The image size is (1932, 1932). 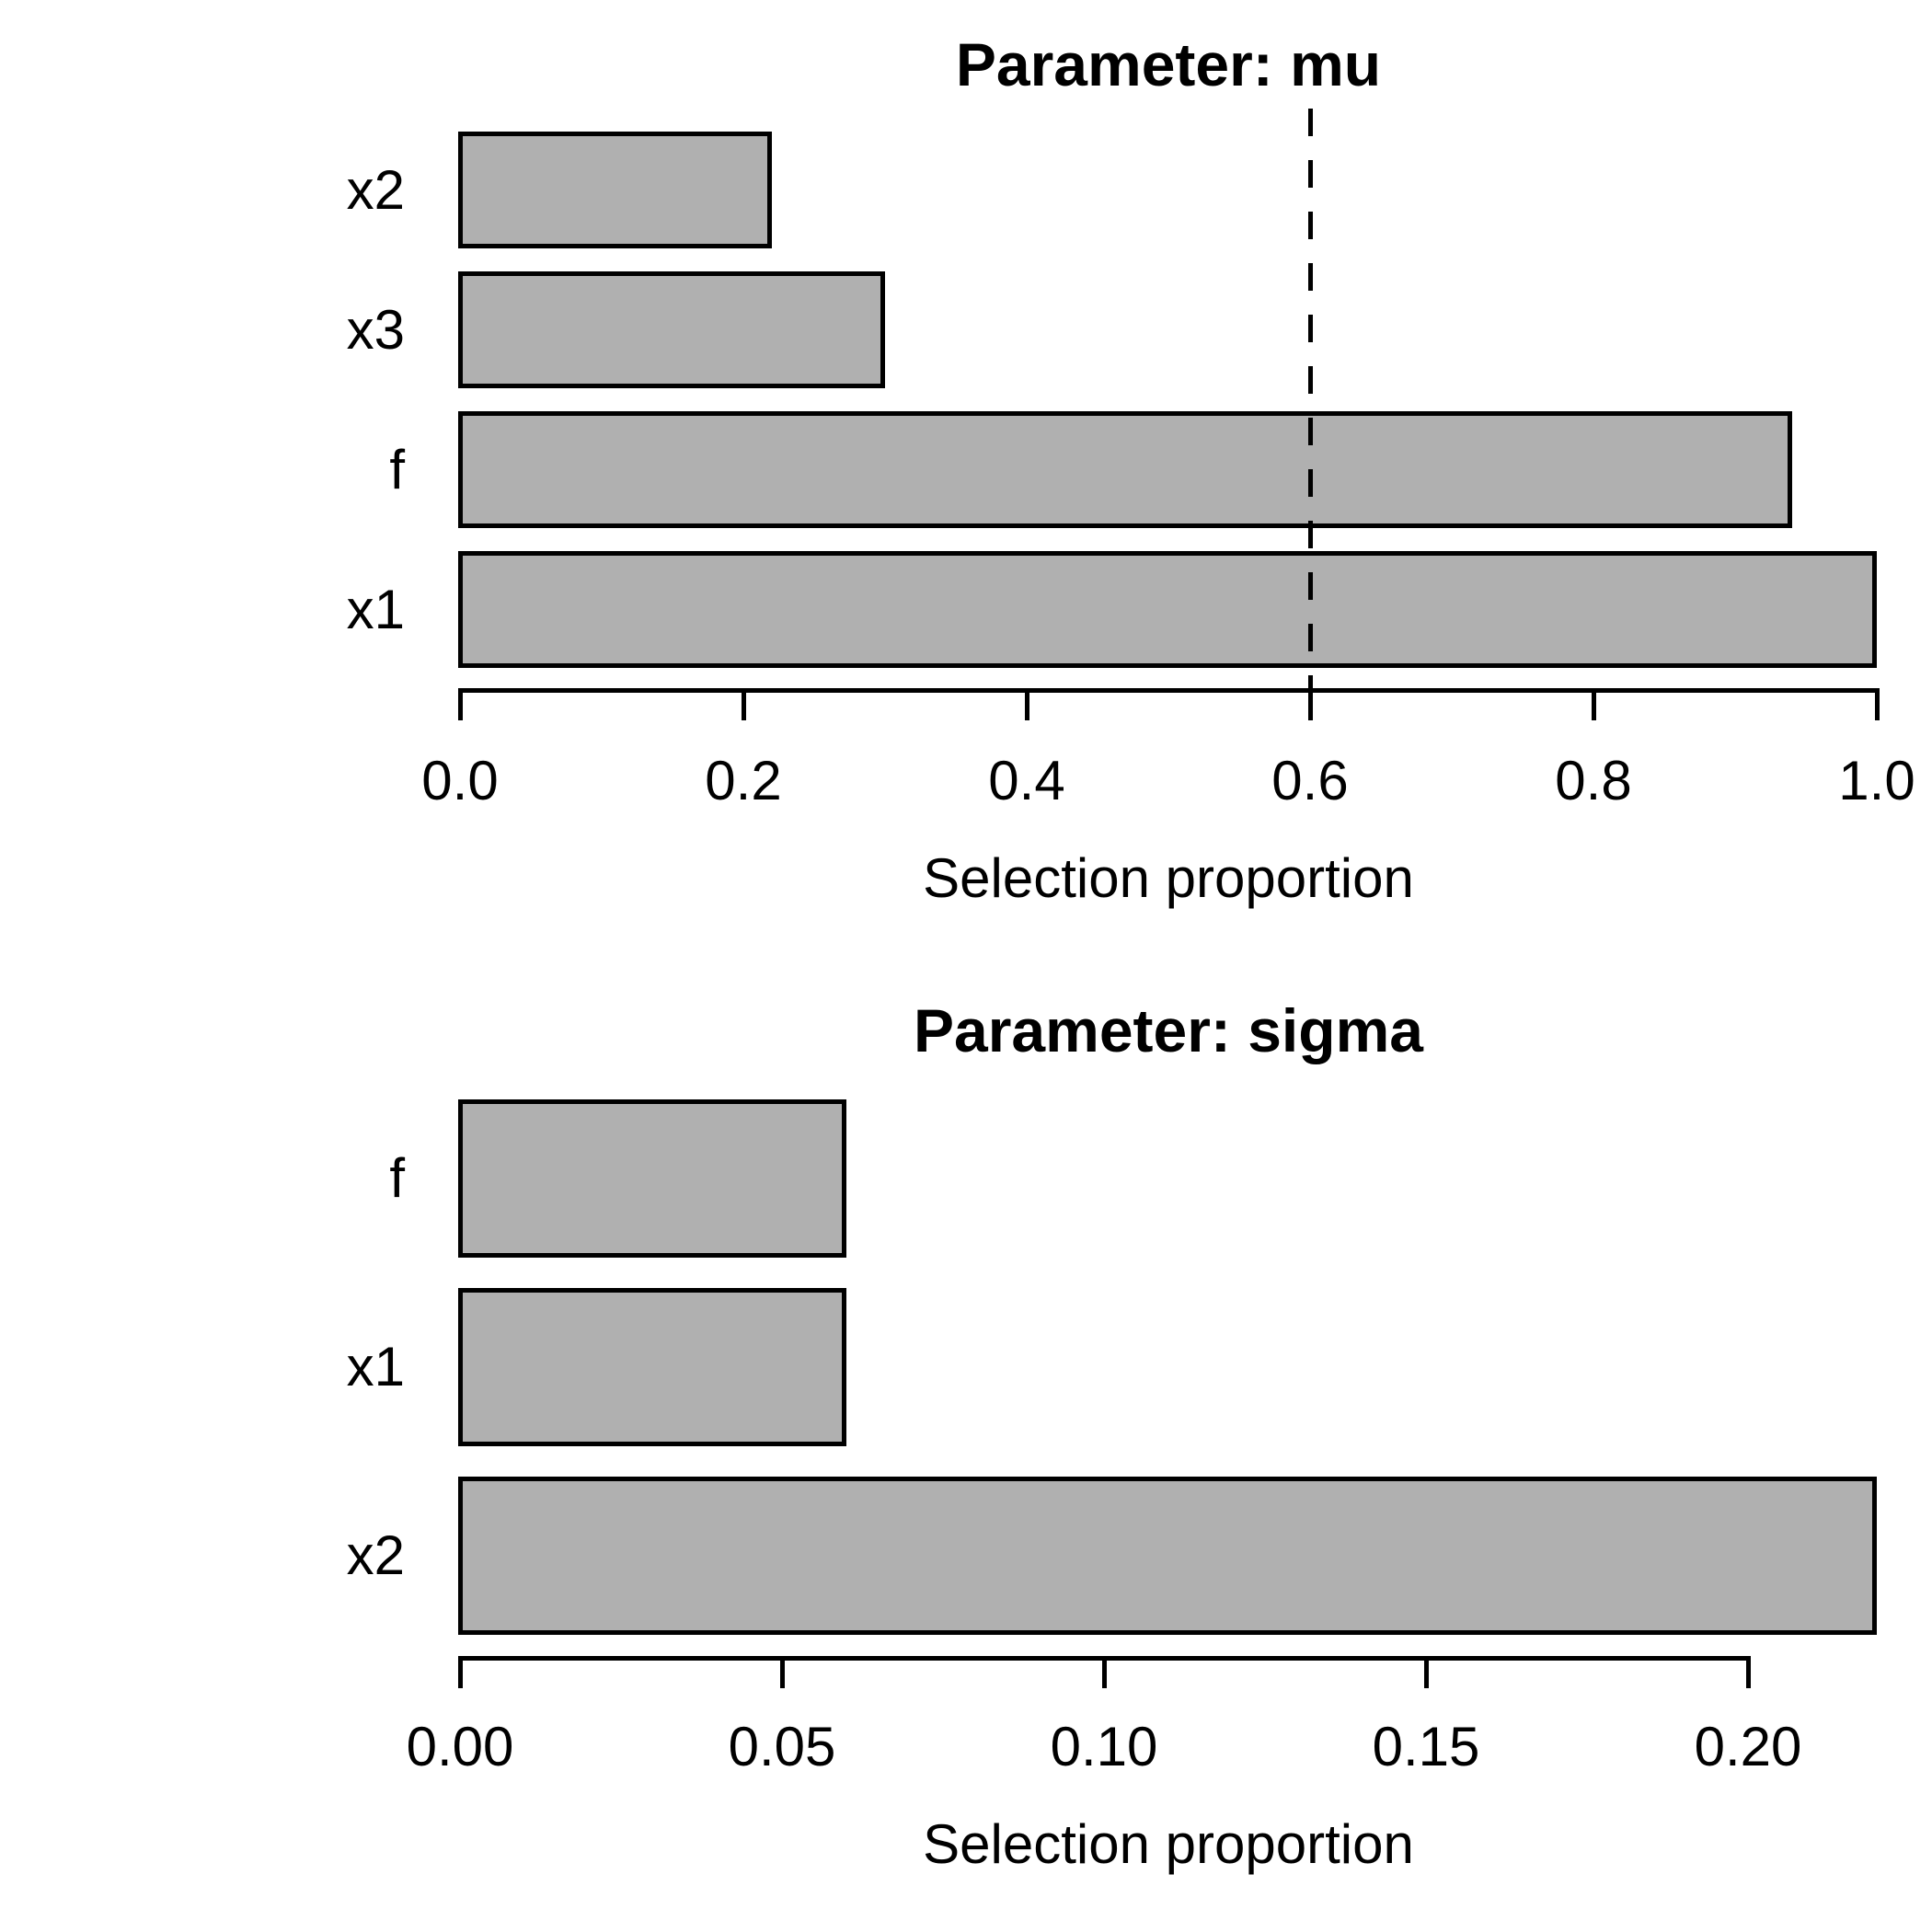 I want to click on x-axis-tick-label: 0.20, so click(x=1748, y=1746).